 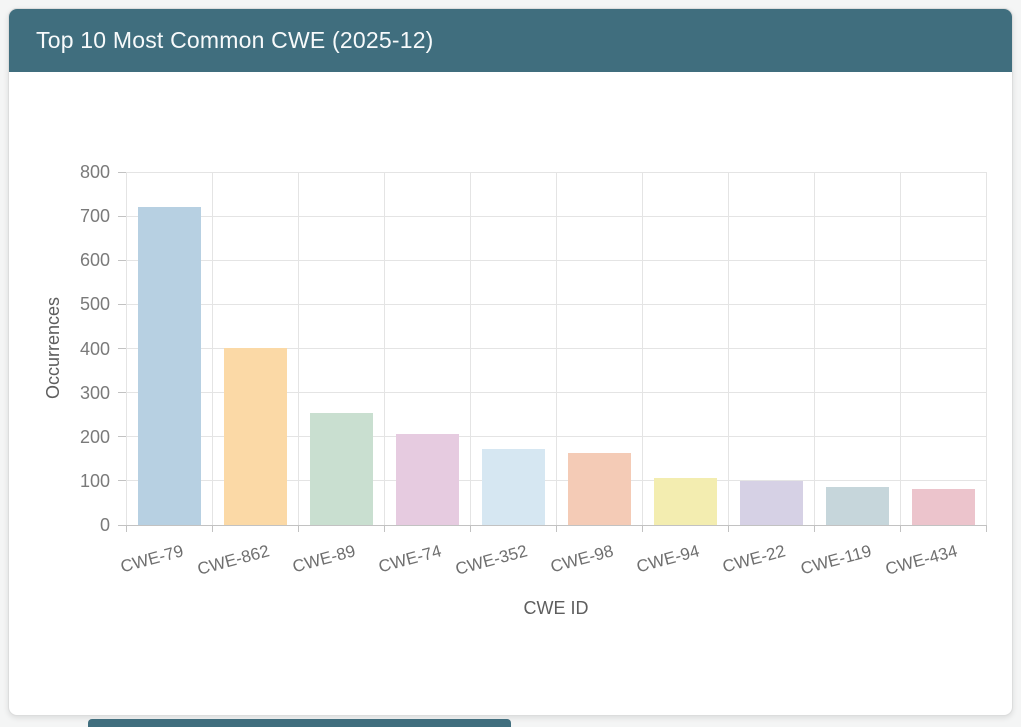 I want to click on y-tick-label: 400, so click(x=94, y=348).